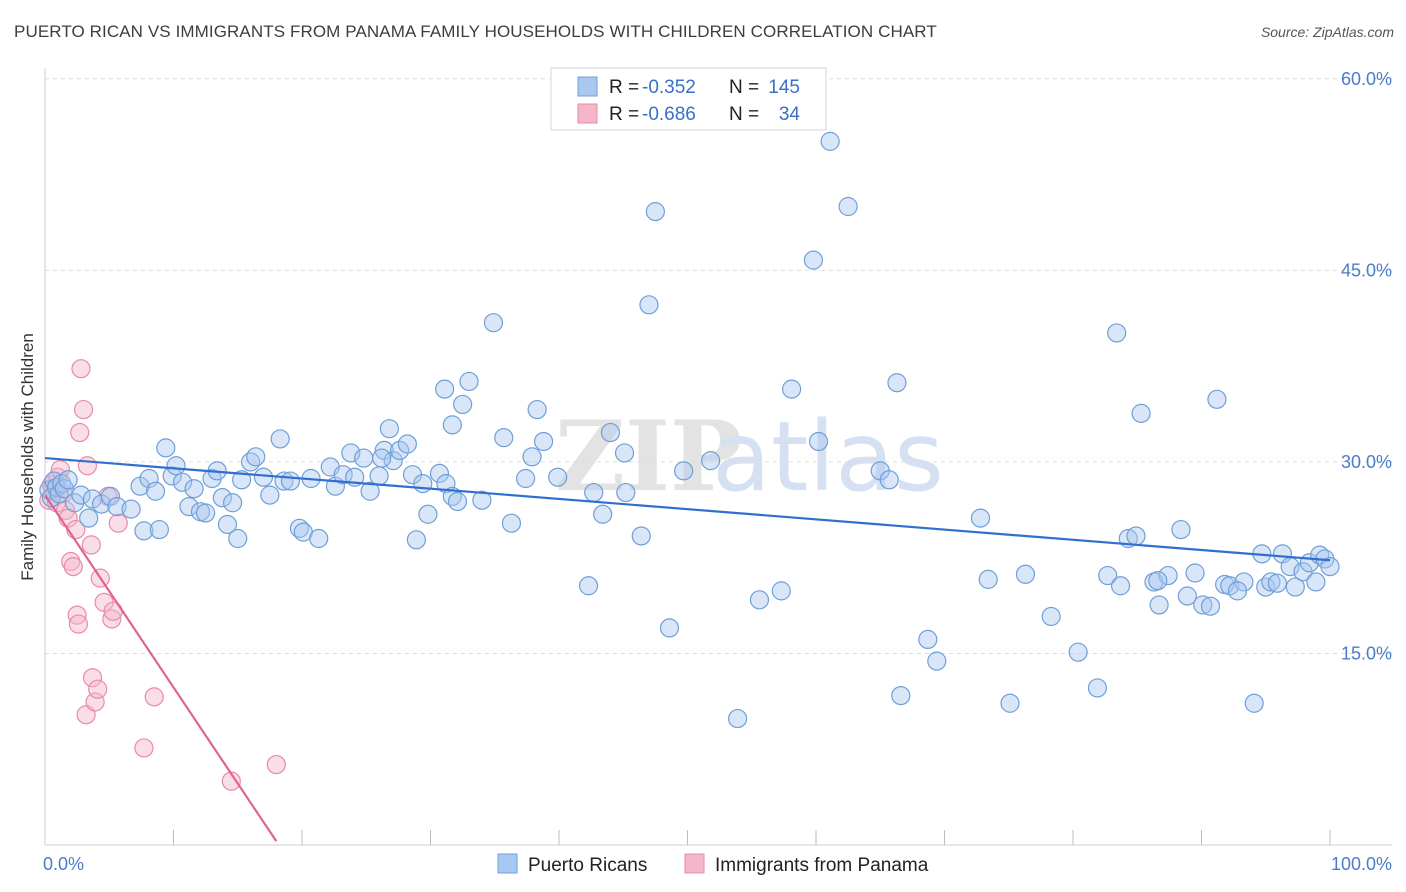  Describe the element at coordinates (1327, 32) in the screenshot. I see `source-label: Source: ZipAtlas.com` at that location.